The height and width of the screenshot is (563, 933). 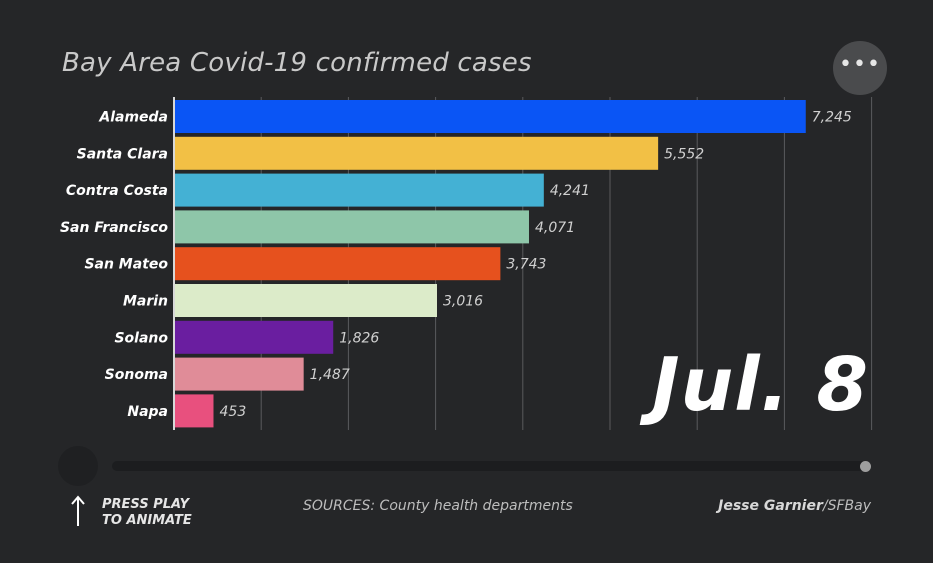 I want to click on press-play-line2: TO ANIMATE, so click(x=147, y=520).